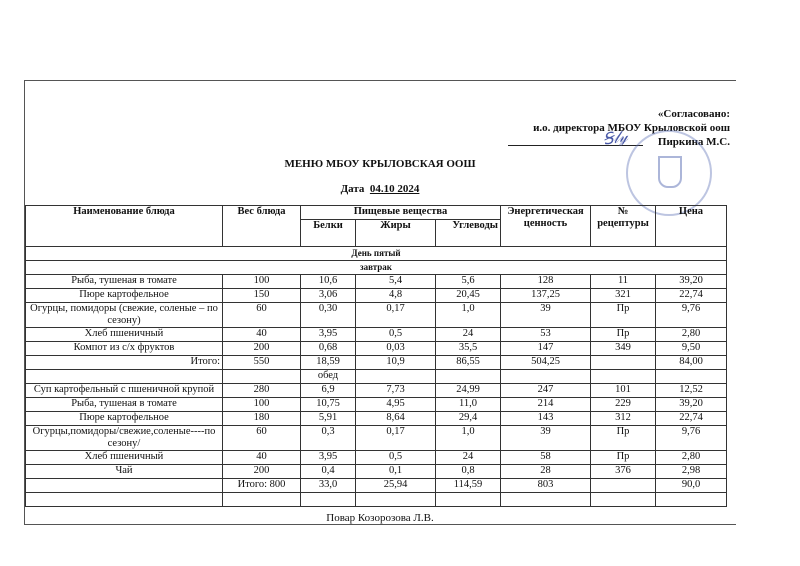 This screenshot has width=800, height=566. I want to click on signature-line, so click(575, 145).